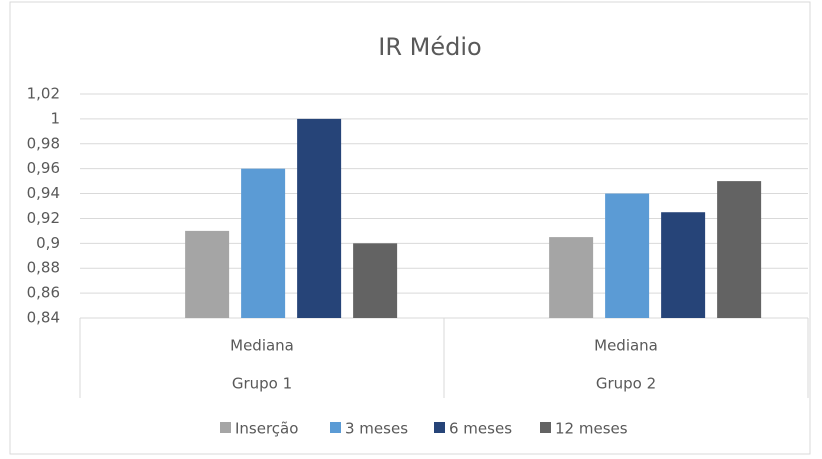 This screenshot has height=459, width=822. I want to click on y-tick-label: 0,94, so click(43, 193).